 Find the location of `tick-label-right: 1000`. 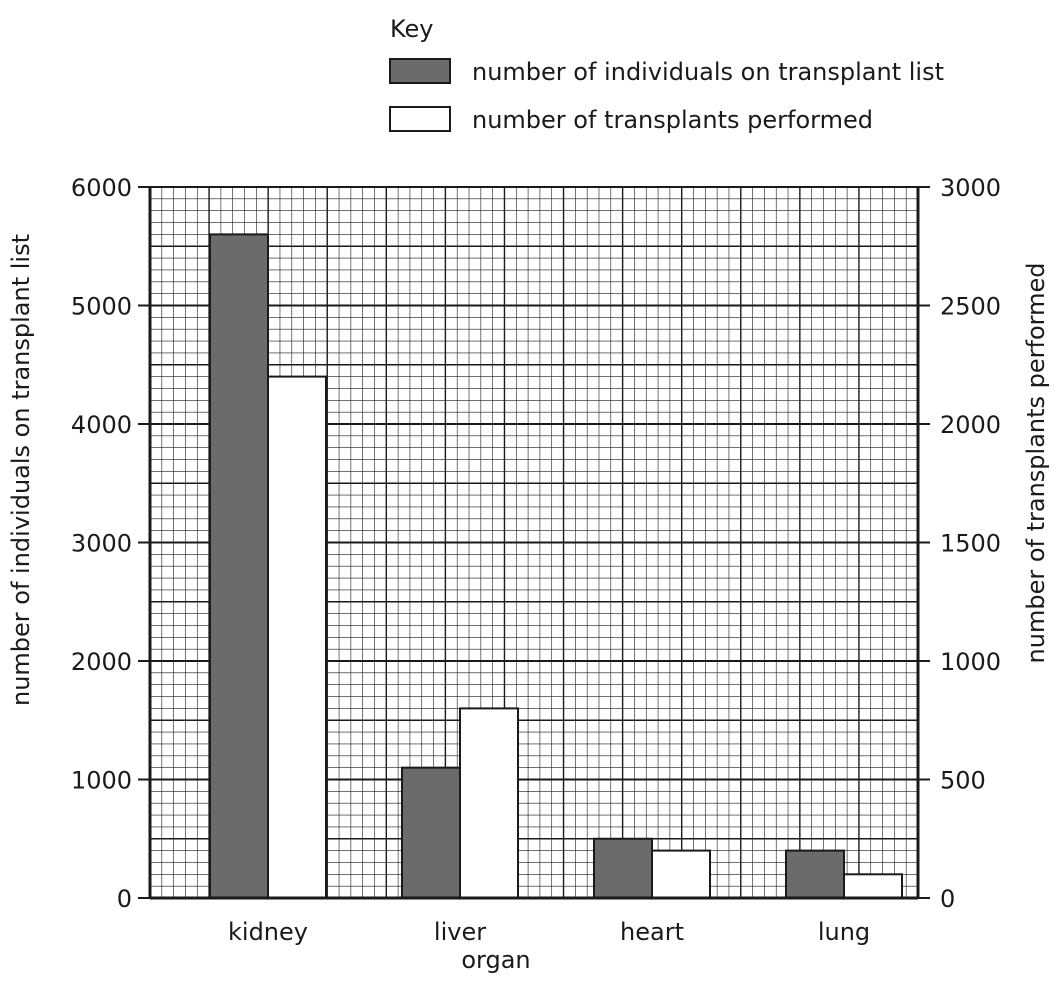

tick-label-right: 1000 is located at coordinates (970, 662).